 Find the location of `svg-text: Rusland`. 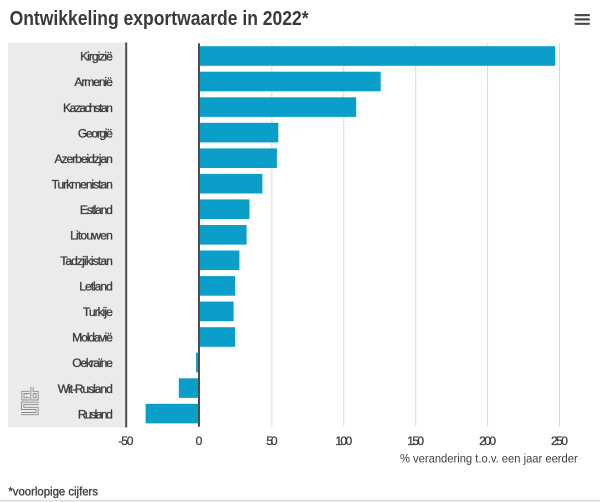

svg-text: Rusland is located at coordinates (95, 414).